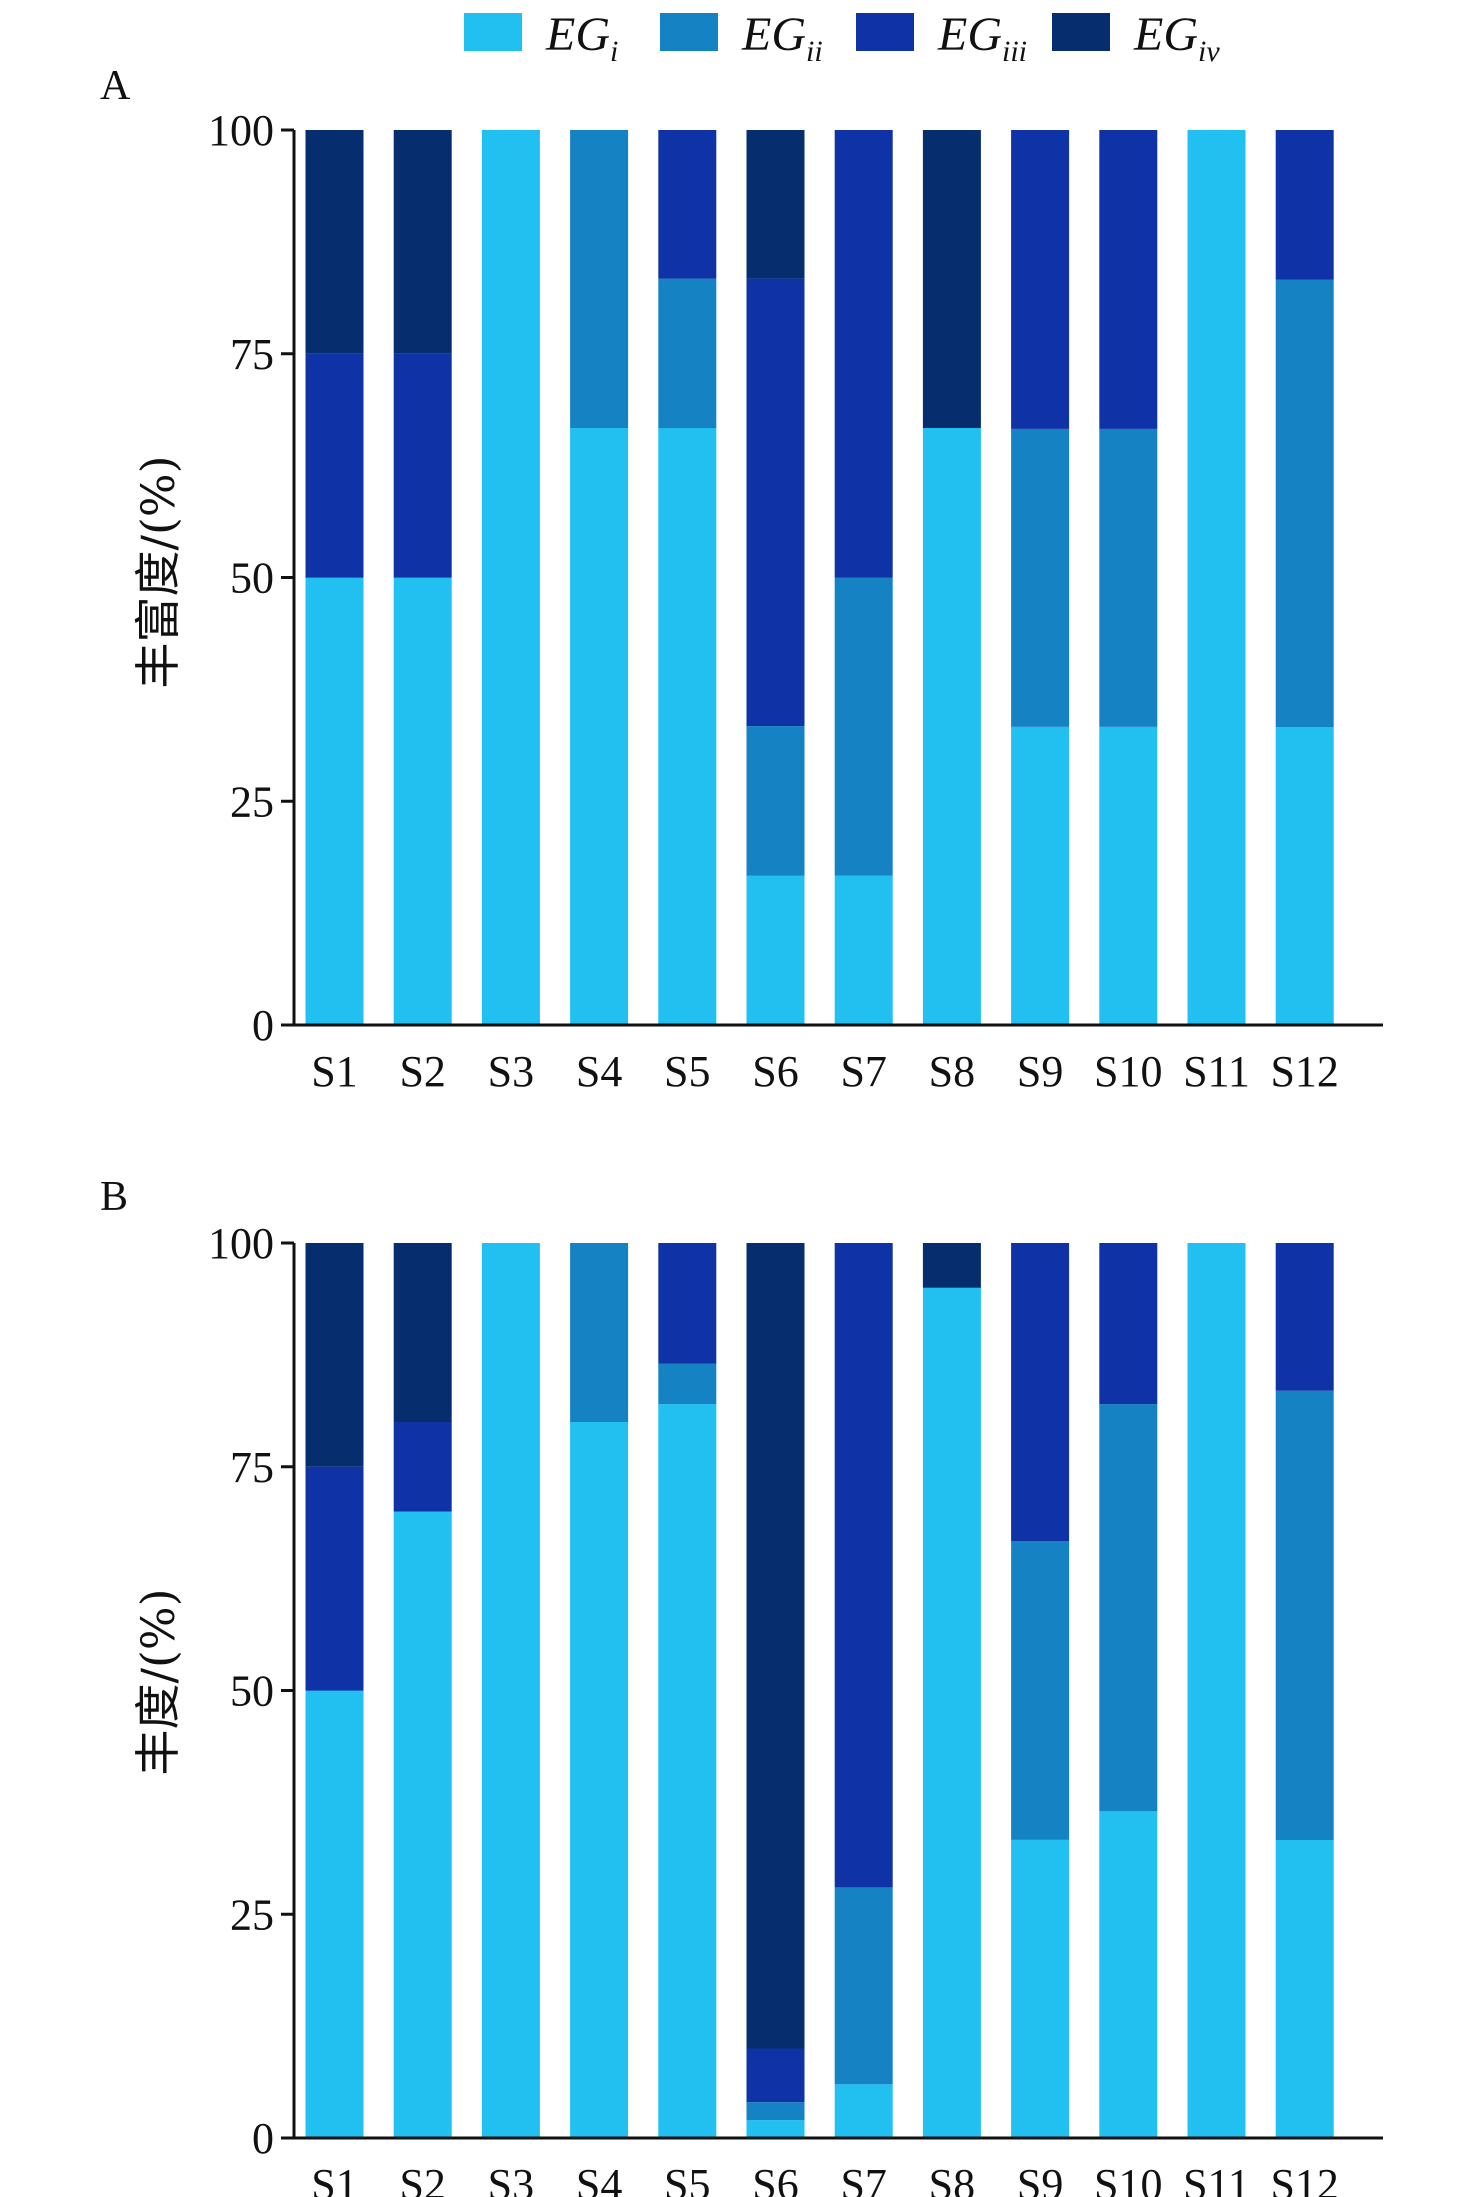 The height and width of the screenshot is (2197, 1476). Describe the element at coordinates (1128, 279) in the screenshot. I see `bar-S10-EGiii` at that location.